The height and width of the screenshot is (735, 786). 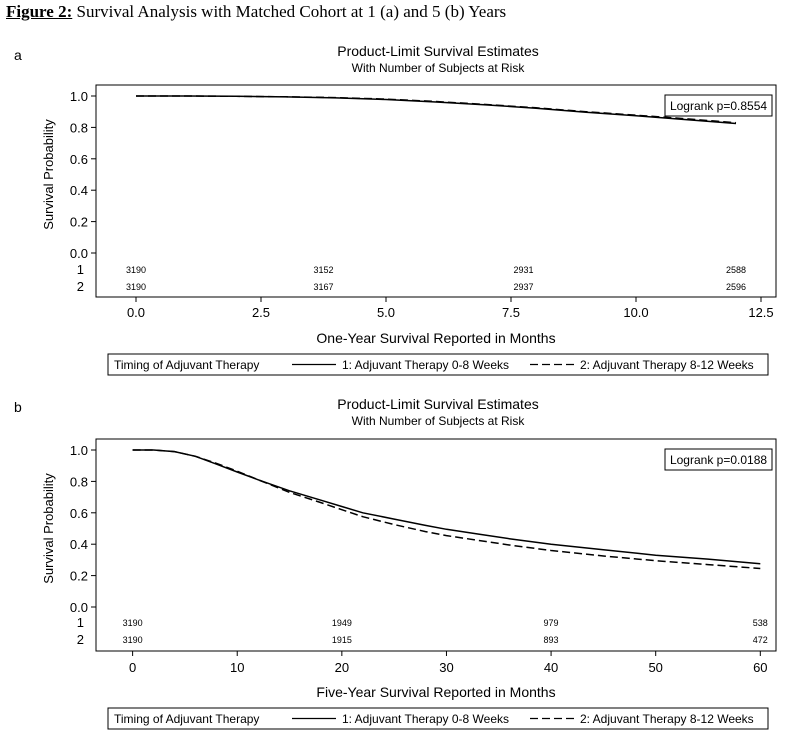 What do you see at coordinates (386, 312) in the screenshot?
I see `x-tick-label: 5.0` at bounding box center [386, 312].